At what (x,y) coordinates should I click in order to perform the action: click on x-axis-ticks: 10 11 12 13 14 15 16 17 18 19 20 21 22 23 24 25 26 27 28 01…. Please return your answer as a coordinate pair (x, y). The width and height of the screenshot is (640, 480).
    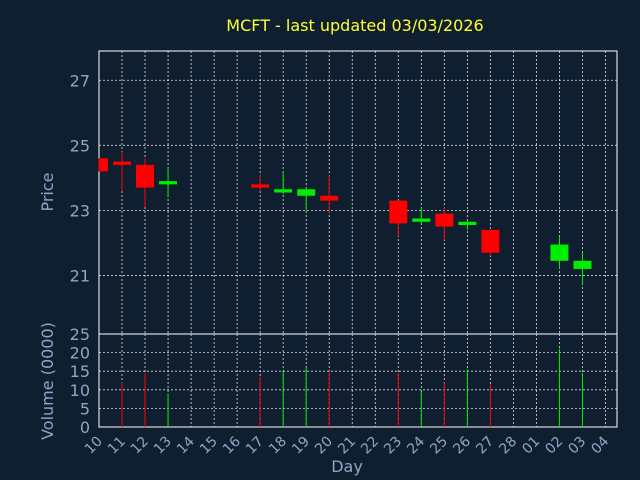
    Looking at the image, I should click on (347, 445).